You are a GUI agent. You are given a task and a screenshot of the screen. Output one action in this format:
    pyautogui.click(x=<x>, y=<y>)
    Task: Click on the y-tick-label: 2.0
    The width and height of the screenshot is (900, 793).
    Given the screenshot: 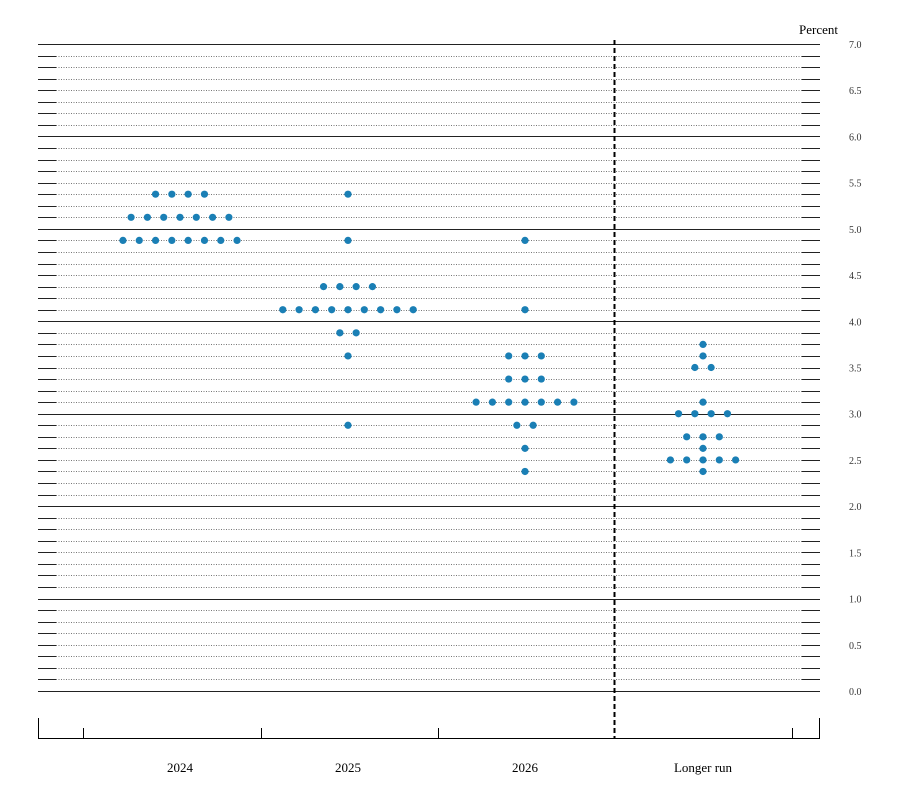 What is the action you would take?
    pyautogui.click(x=855, y=507)
    